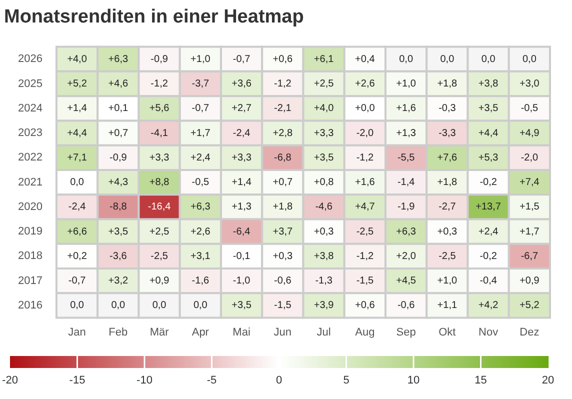  What do you see at coordinates (489, 207) in the screenshot?
I see `data-label: +13,7` at bounding box center [489, 207].